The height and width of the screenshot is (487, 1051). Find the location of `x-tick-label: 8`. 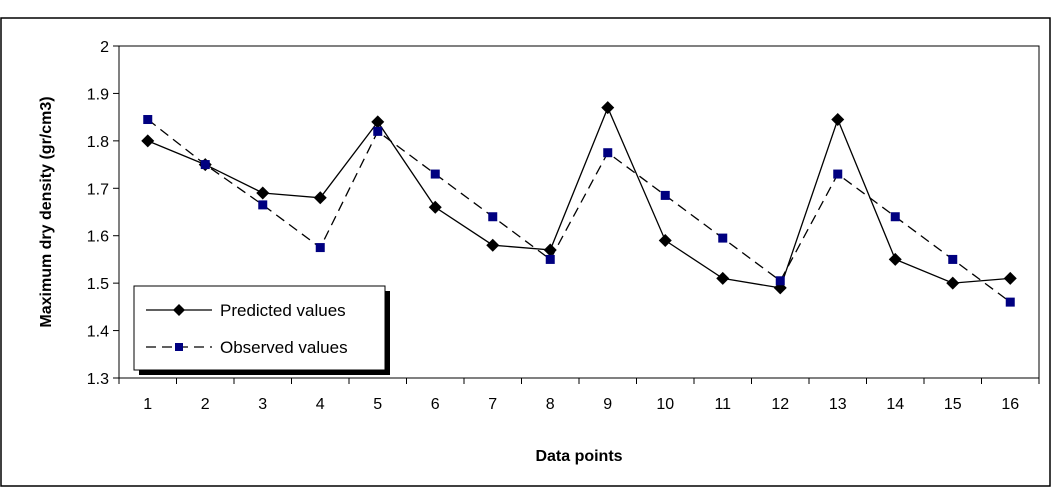

x-tick-label: 8 is located at coordinates (550, 404).